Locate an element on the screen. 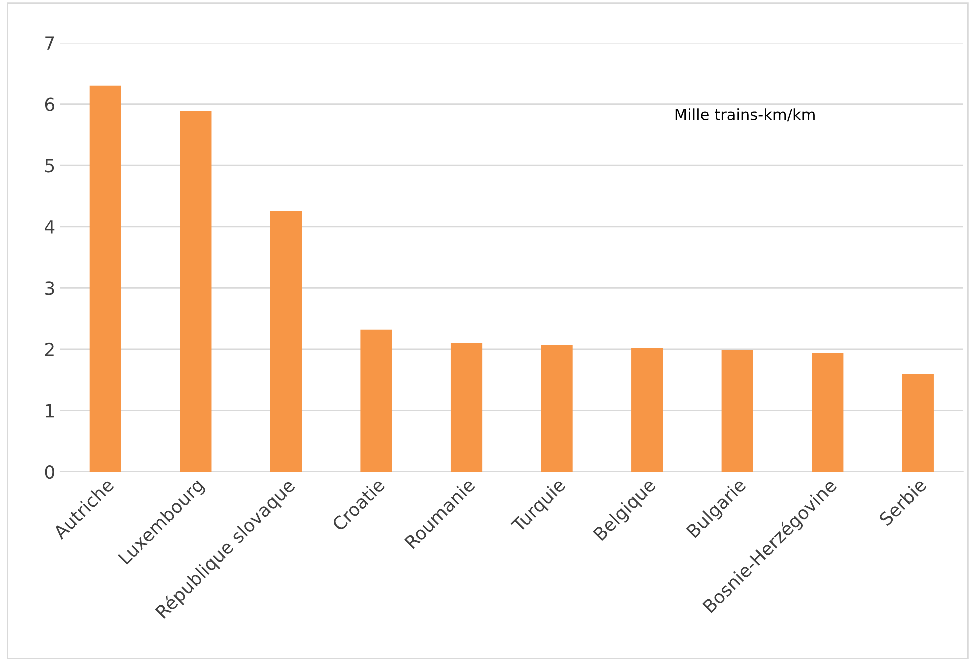  y-tick-label: 2 is located at coordinates (49, 349).